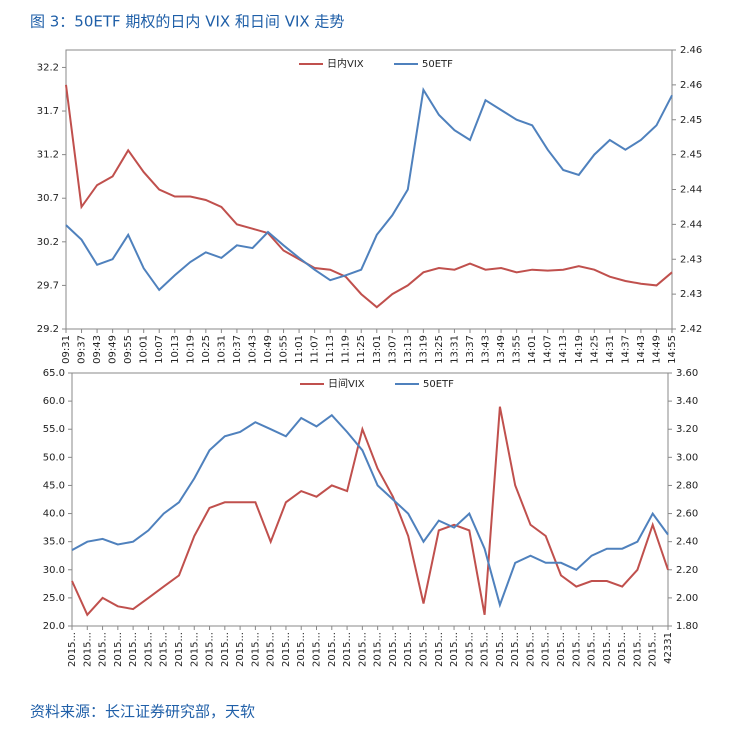 Image resolution: width=744 pixels, height=734 pixels. What do you see at coordinates (221, 349) in the screenshot?
I see `x-tick-label: 10:31` at bounding box center [221, 349].